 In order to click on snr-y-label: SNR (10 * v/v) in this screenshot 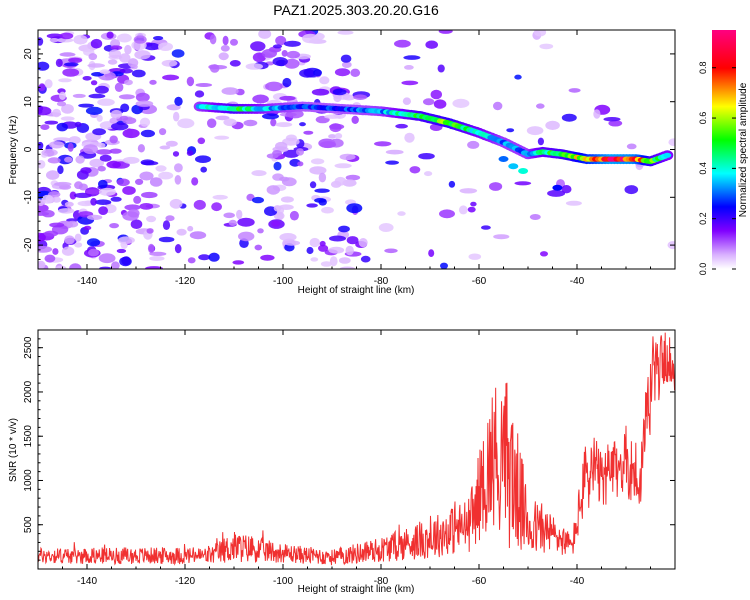, I will do `click(13, 450)`.